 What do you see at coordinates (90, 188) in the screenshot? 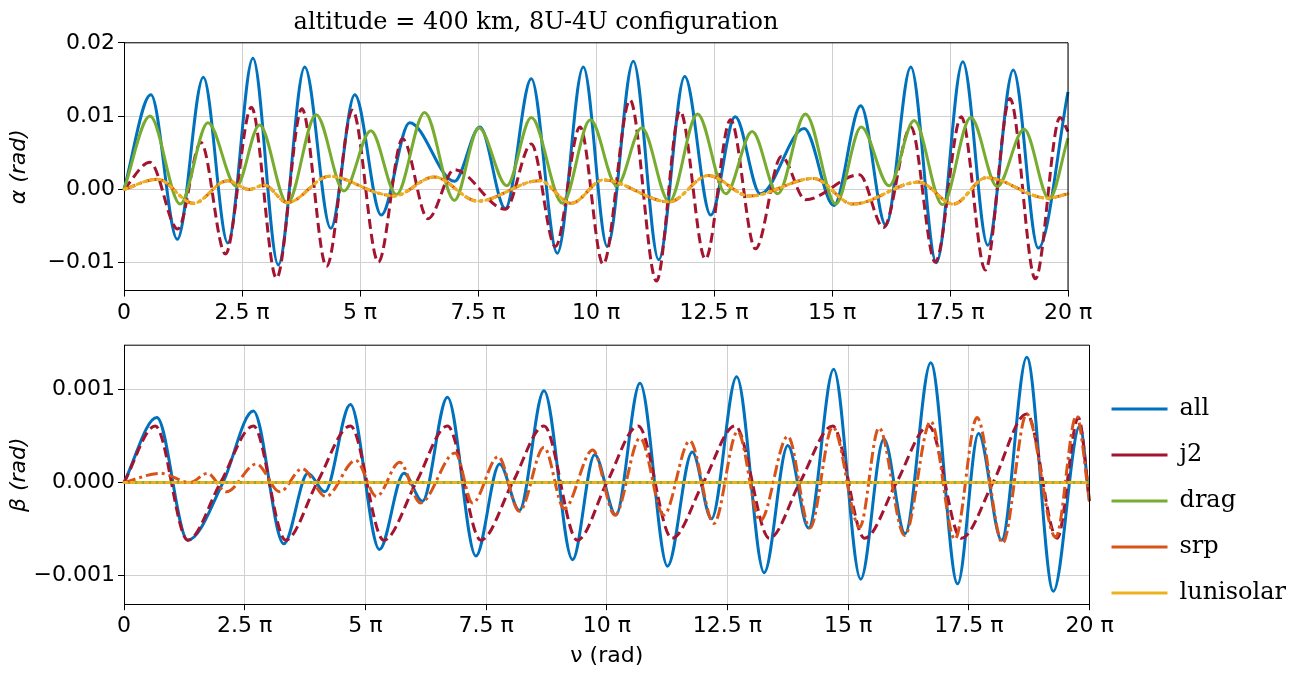
I see `y-tick-label: 0.00` at bounding box center [90, 188].